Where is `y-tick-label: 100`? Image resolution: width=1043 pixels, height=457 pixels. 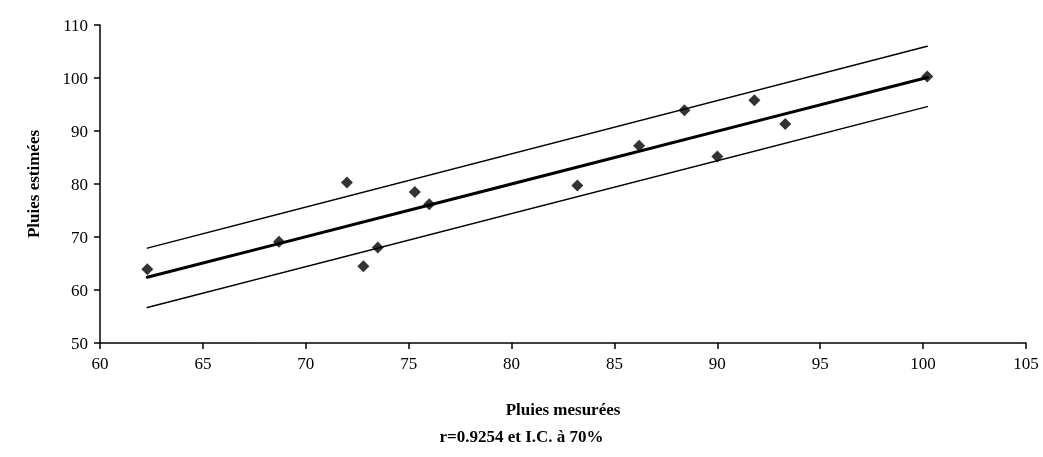 y-tick-label: 100 is located at coordinates (75, 78).